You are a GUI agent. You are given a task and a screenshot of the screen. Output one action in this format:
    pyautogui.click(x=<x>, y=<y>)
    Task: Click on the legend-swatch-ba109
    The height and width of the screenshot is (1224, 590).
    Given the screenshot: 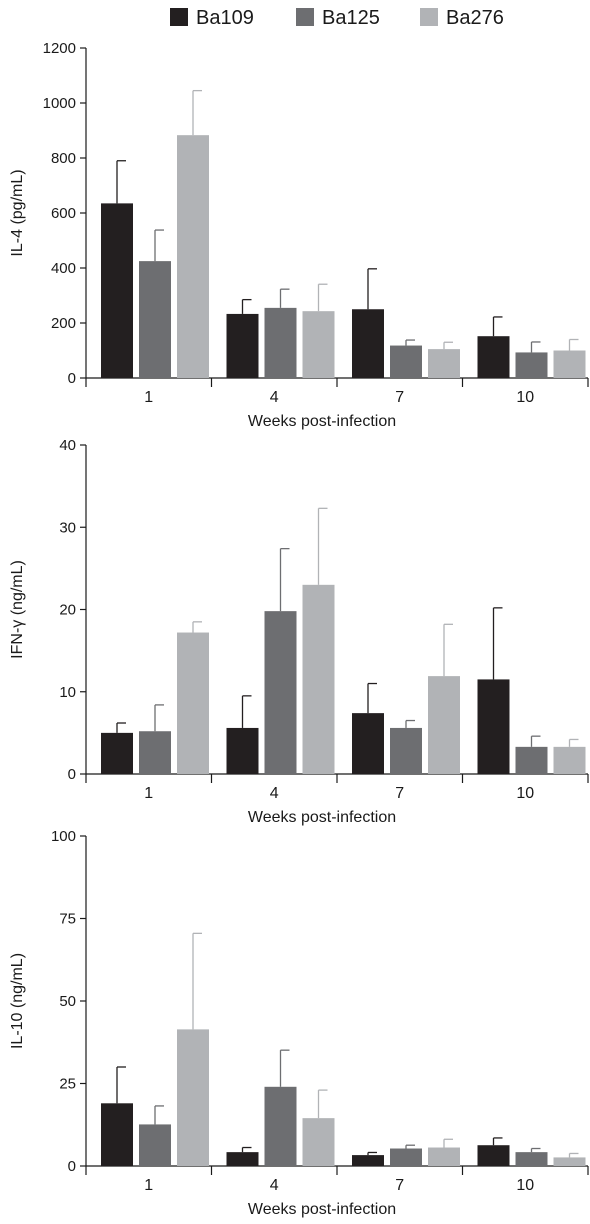 What is the action you would take?
    pyautogui.click(x=179, y=17)
    